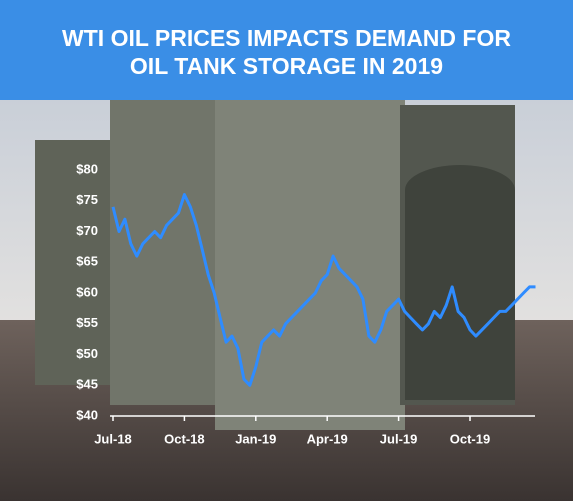  What do you see at coordinates (470, 438) in the screenshot?
I see `x-tick-label: Oct-19` at bounding box center [470, 438].